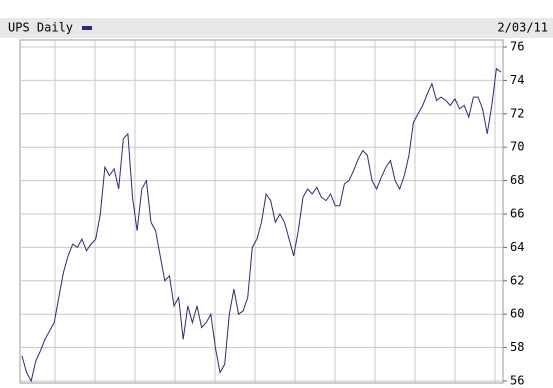  I want to click on y-tick-label: 60, so click(517, 314).